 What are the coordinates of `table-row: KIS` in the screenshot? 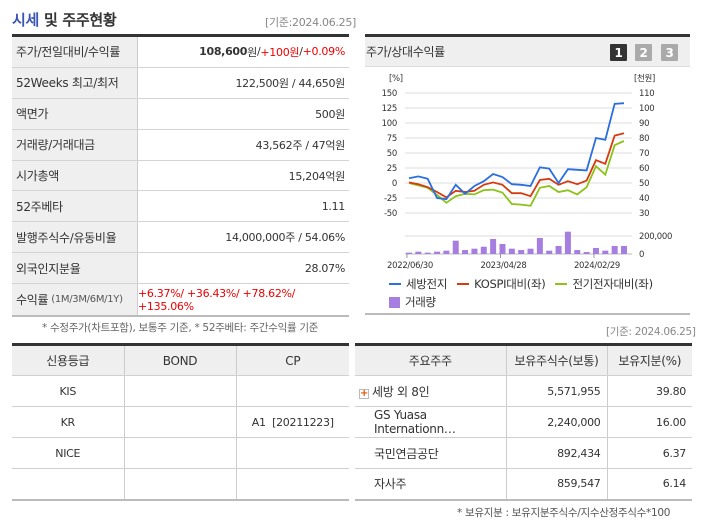 It's located at (180, 391).